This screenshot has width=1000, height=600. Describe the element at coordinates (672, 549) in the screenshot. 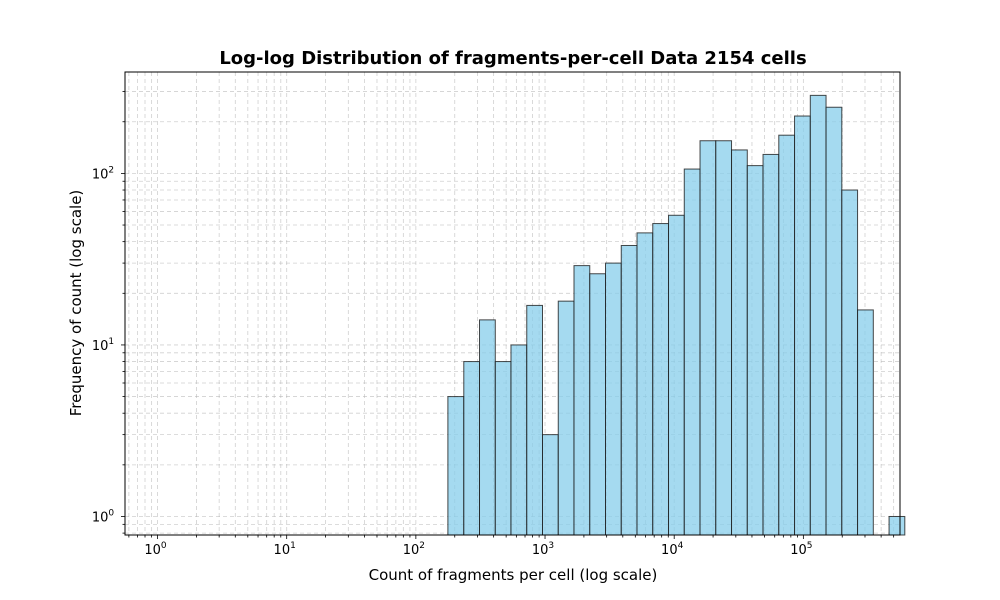

I see `x-tick-label: 104` at that location.